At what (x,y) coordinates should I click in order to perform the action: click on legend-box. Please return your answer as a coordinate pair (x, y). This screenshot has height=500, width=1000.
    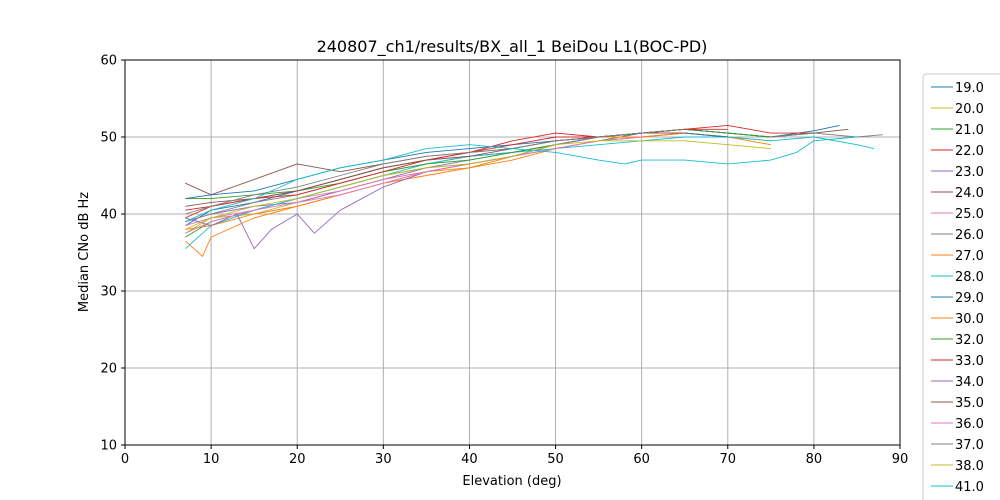
    Looking at the image, I should click on (961, 286).